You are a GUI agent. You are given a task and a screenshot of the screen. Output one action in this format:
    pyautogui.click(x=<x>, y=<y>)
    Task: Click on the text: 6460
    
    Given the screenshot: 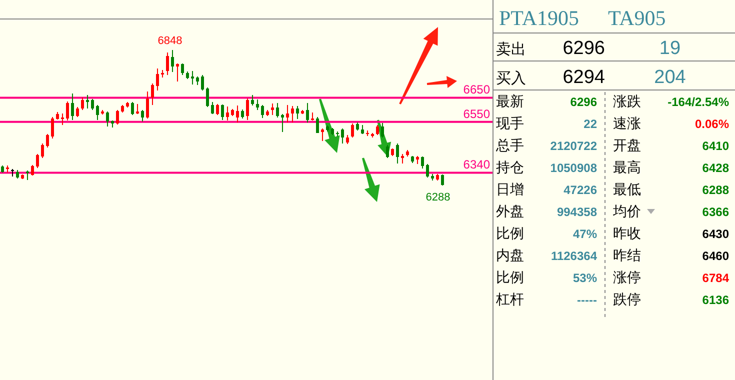 What is the action you would take?
    pyautogui.click(x=716, y=256)
    